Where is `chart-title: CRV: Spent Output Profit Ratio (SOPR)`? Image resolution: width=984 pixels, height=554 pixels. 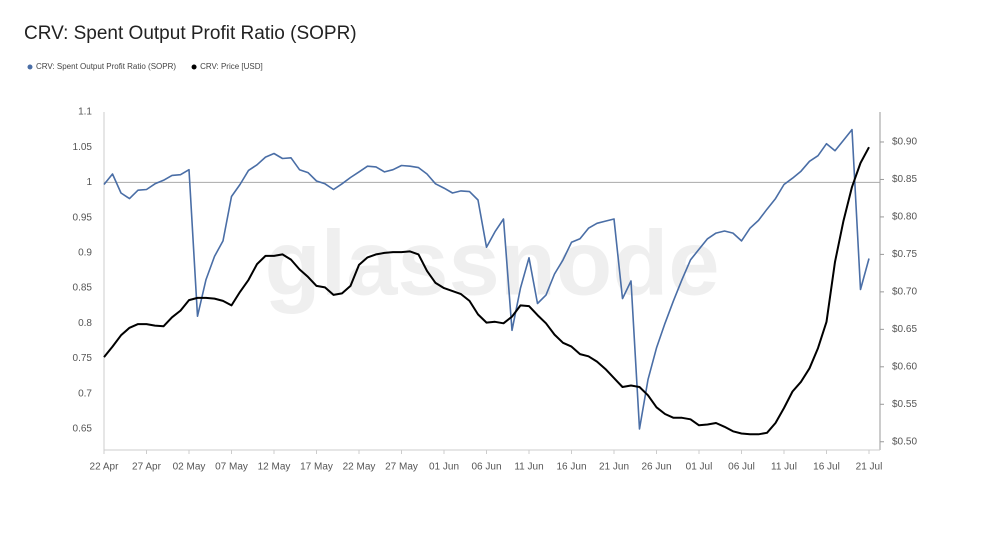 chart-title: CRV: Spent Output Profit Ratio (SOPR) is located at coordinates (190, 33).